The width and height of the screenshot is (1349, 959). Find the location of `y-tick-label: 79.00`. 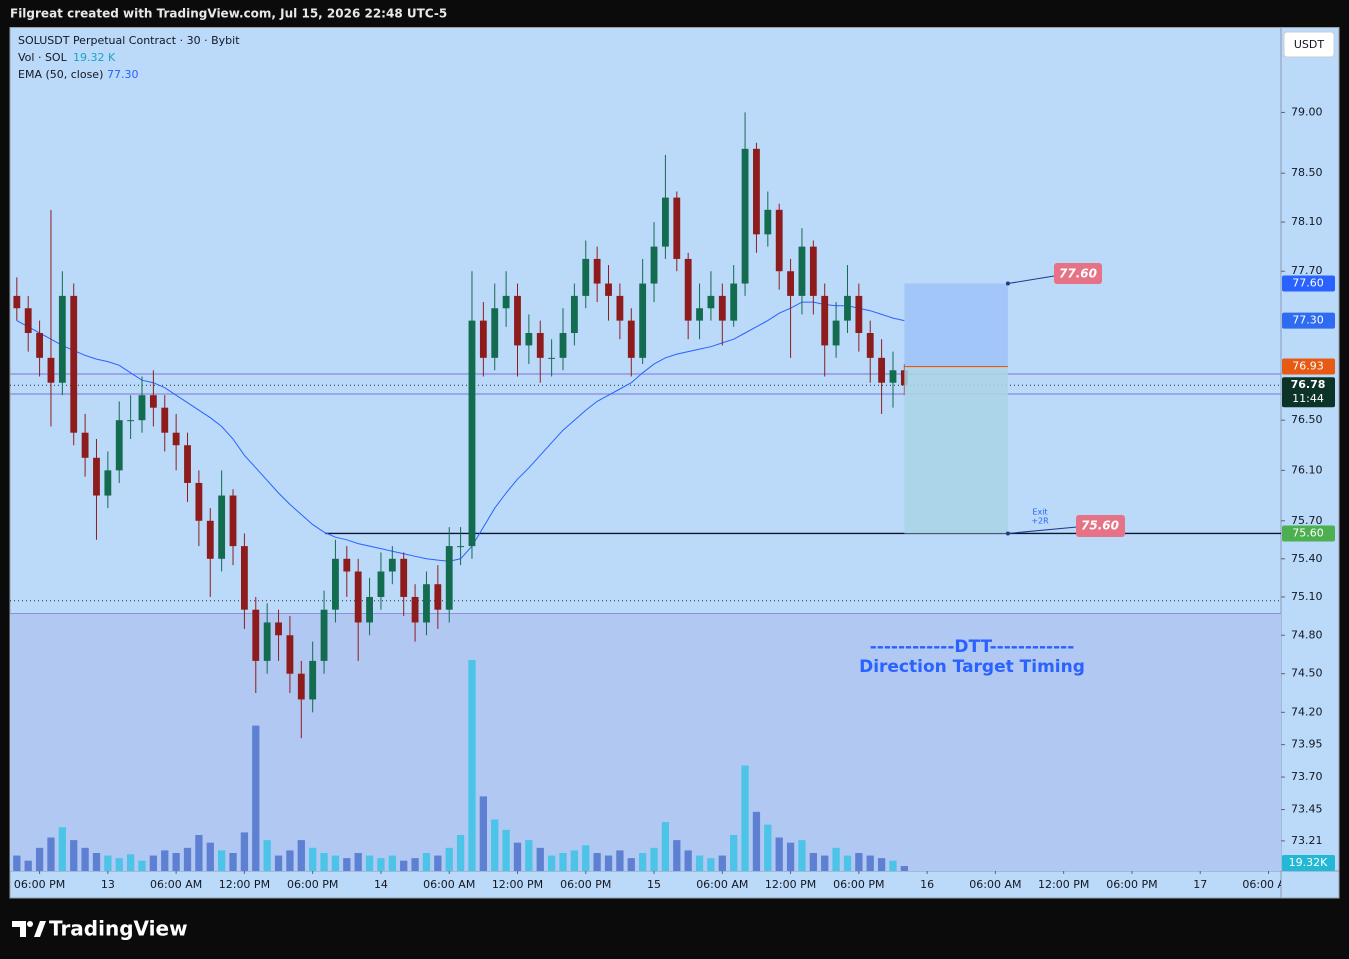

y-tick-label: 79.00 is located at coordinates (1307, 111).